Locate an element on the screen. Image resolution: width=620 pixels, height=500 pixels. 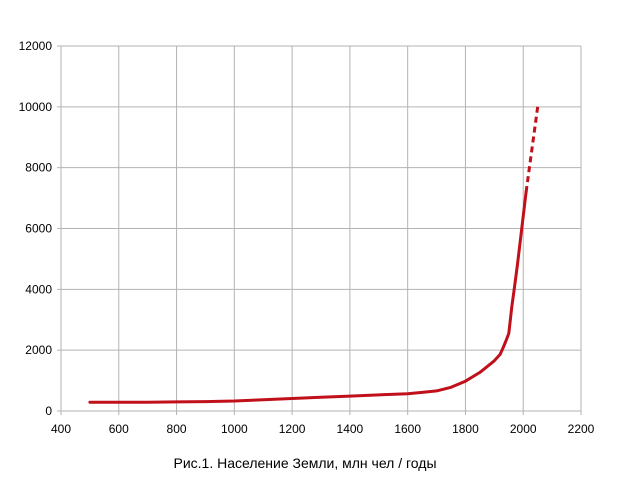
x-tick-label-1000: 1000 is located at coordinates (234, 429).